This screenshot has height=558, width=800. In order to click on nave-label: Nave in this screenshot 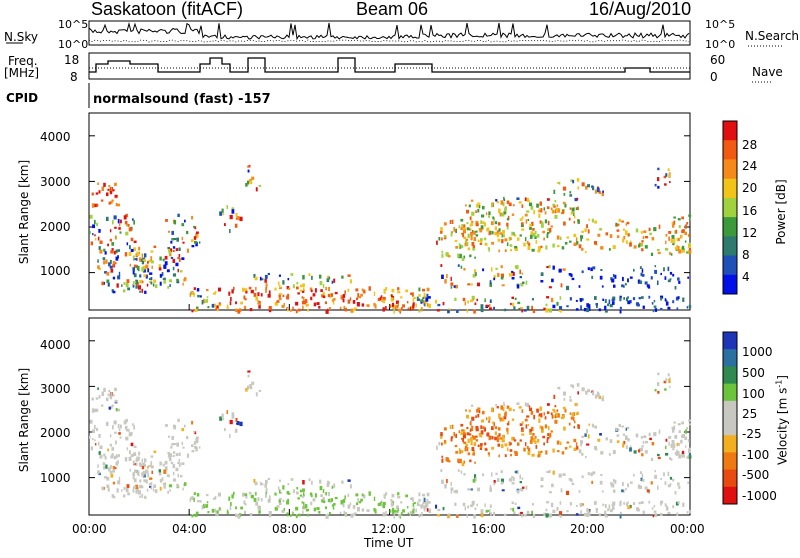, I will do `click(767, 72)`.